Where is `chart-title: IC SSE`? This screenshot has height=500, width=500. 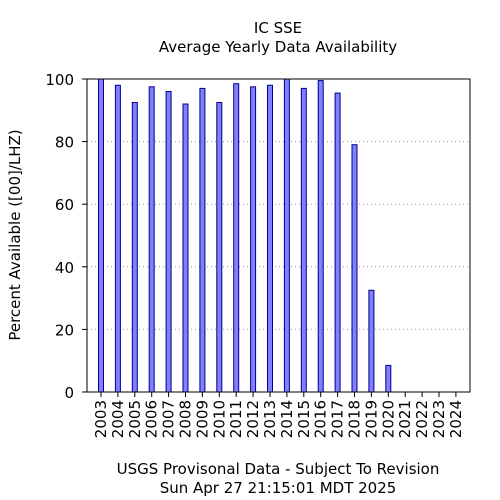 chart-title: IC SSE is located at coordinates (278, 28).